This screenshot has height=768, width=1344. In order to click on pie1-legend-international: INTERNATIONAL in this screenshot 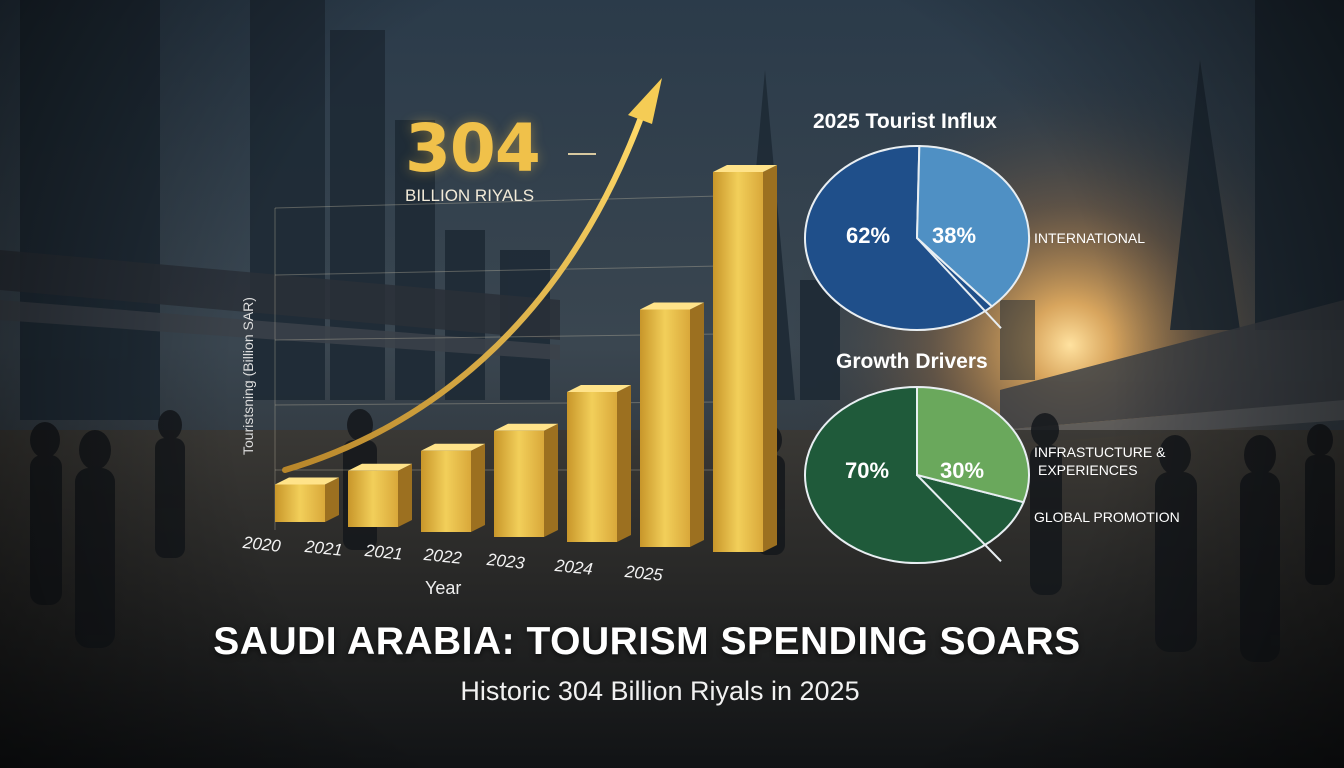, I will do `click(1089, 238)`.